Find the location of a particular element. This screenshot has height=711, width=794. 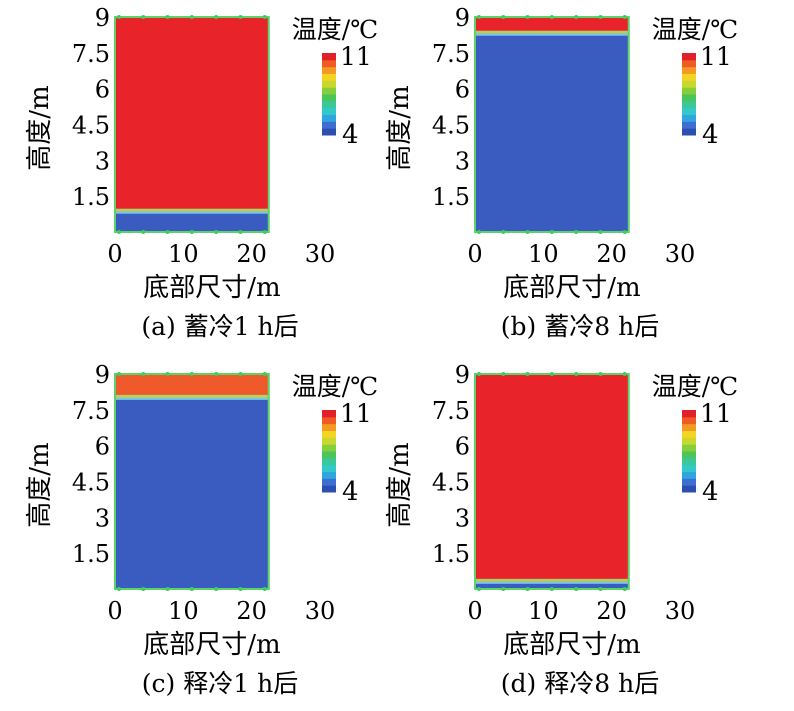

panel-caption: (b) 蓄冷8 h后 is located at coordinates (580, 326).